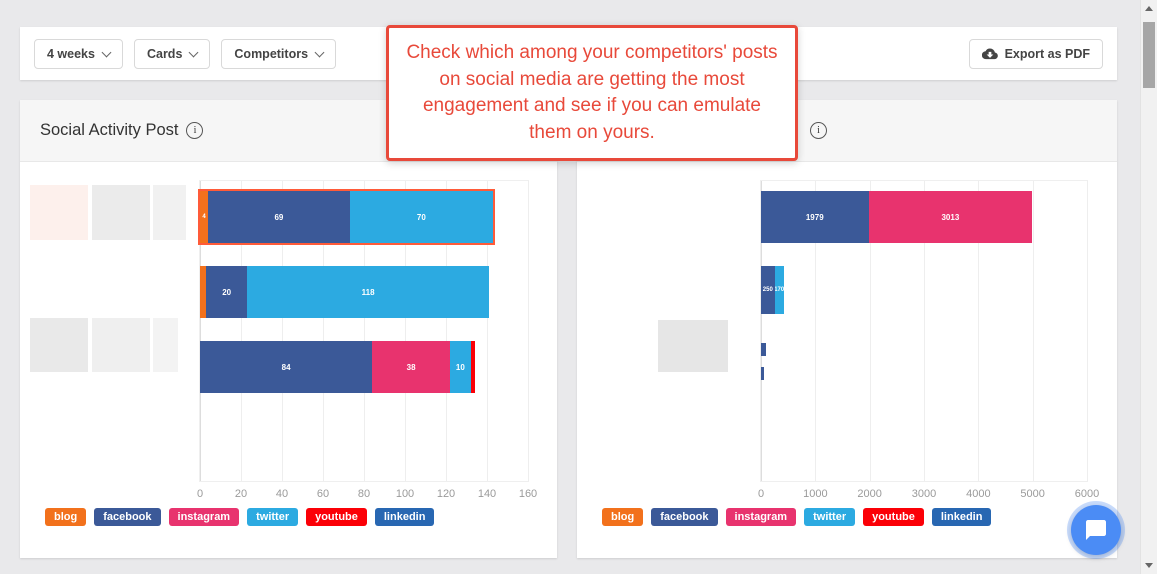  I want to click on scrollbar, so click(1148, 287).